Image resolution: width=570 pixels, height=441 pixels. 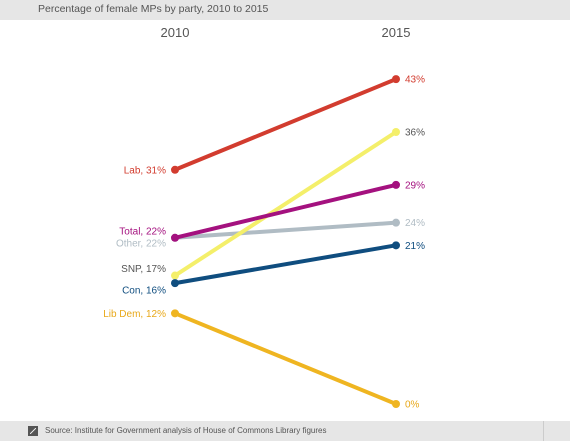 I want to click on point-lib-dem-2015, so click(x=396, y=404).